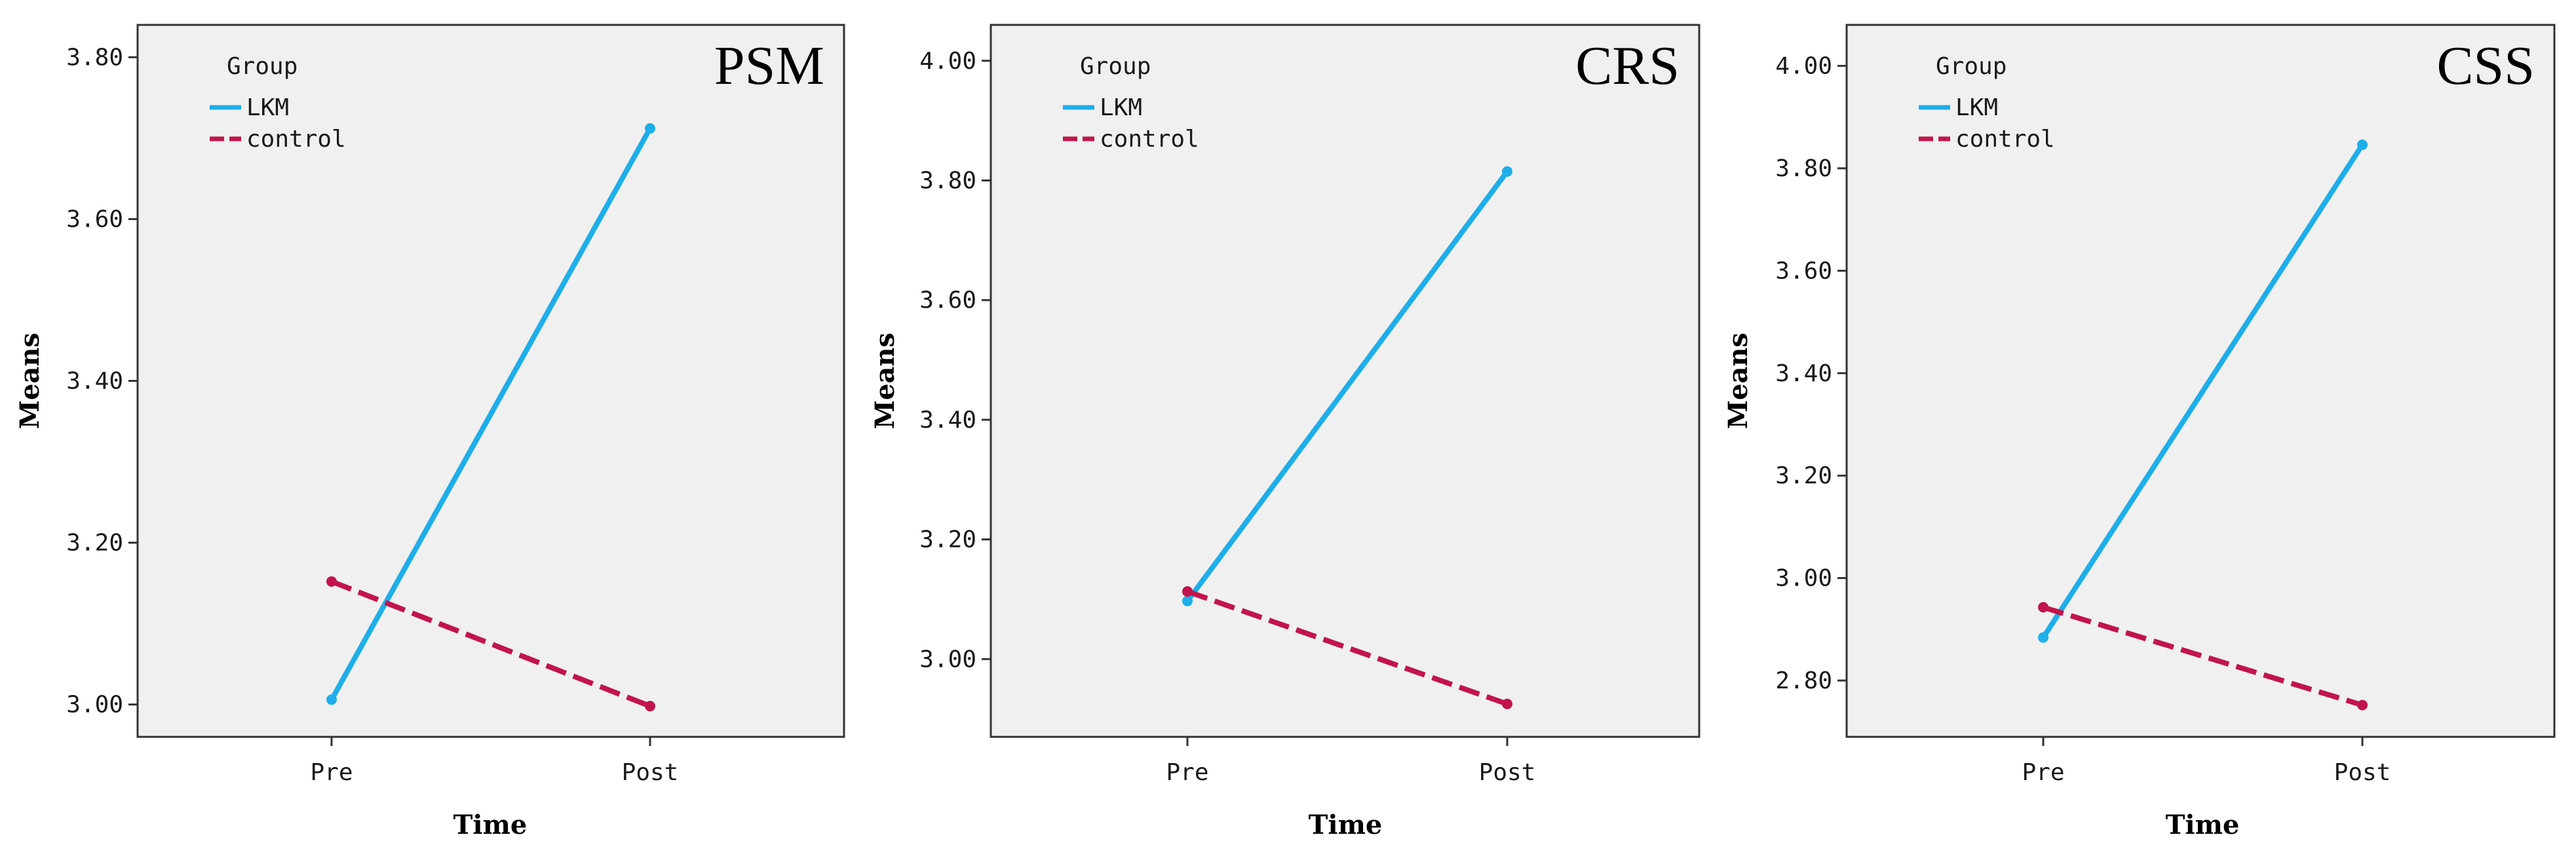  I want to click on y-tick-label: 2.80, so click(1803, 680).